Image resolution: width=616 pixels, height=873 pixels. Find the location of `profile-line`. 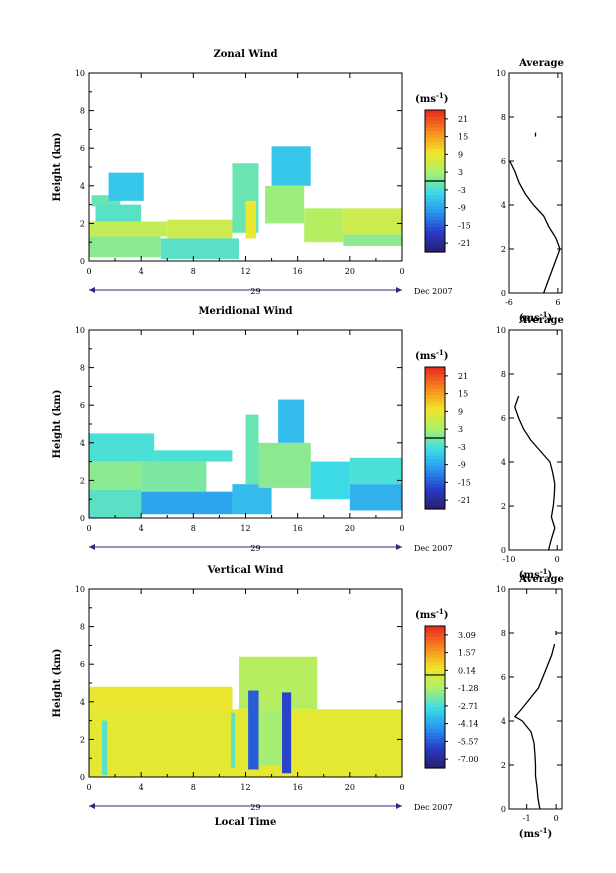

profile-line is located at coordinates (535, 227).